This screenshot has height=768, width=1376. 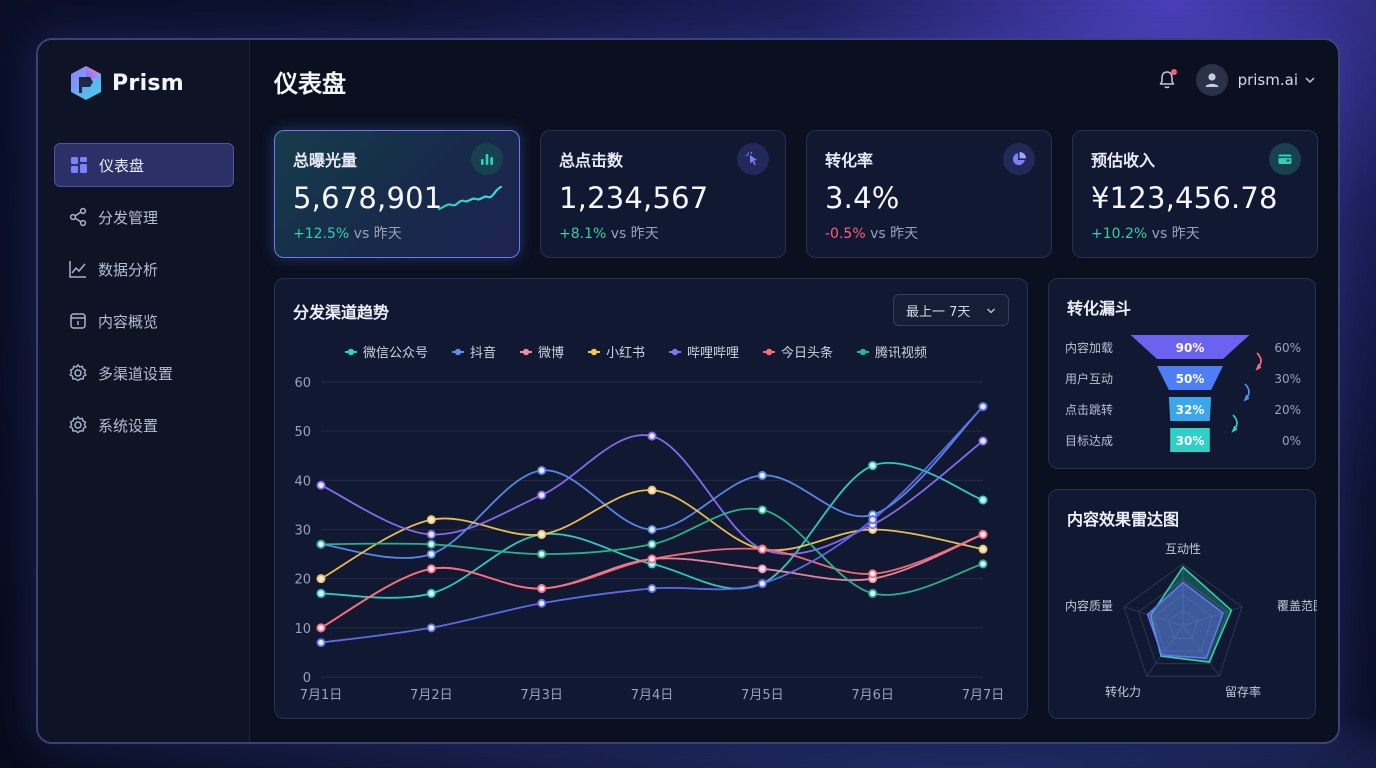 I want to click on legend-item: 微博, so click(x=542, y=353).